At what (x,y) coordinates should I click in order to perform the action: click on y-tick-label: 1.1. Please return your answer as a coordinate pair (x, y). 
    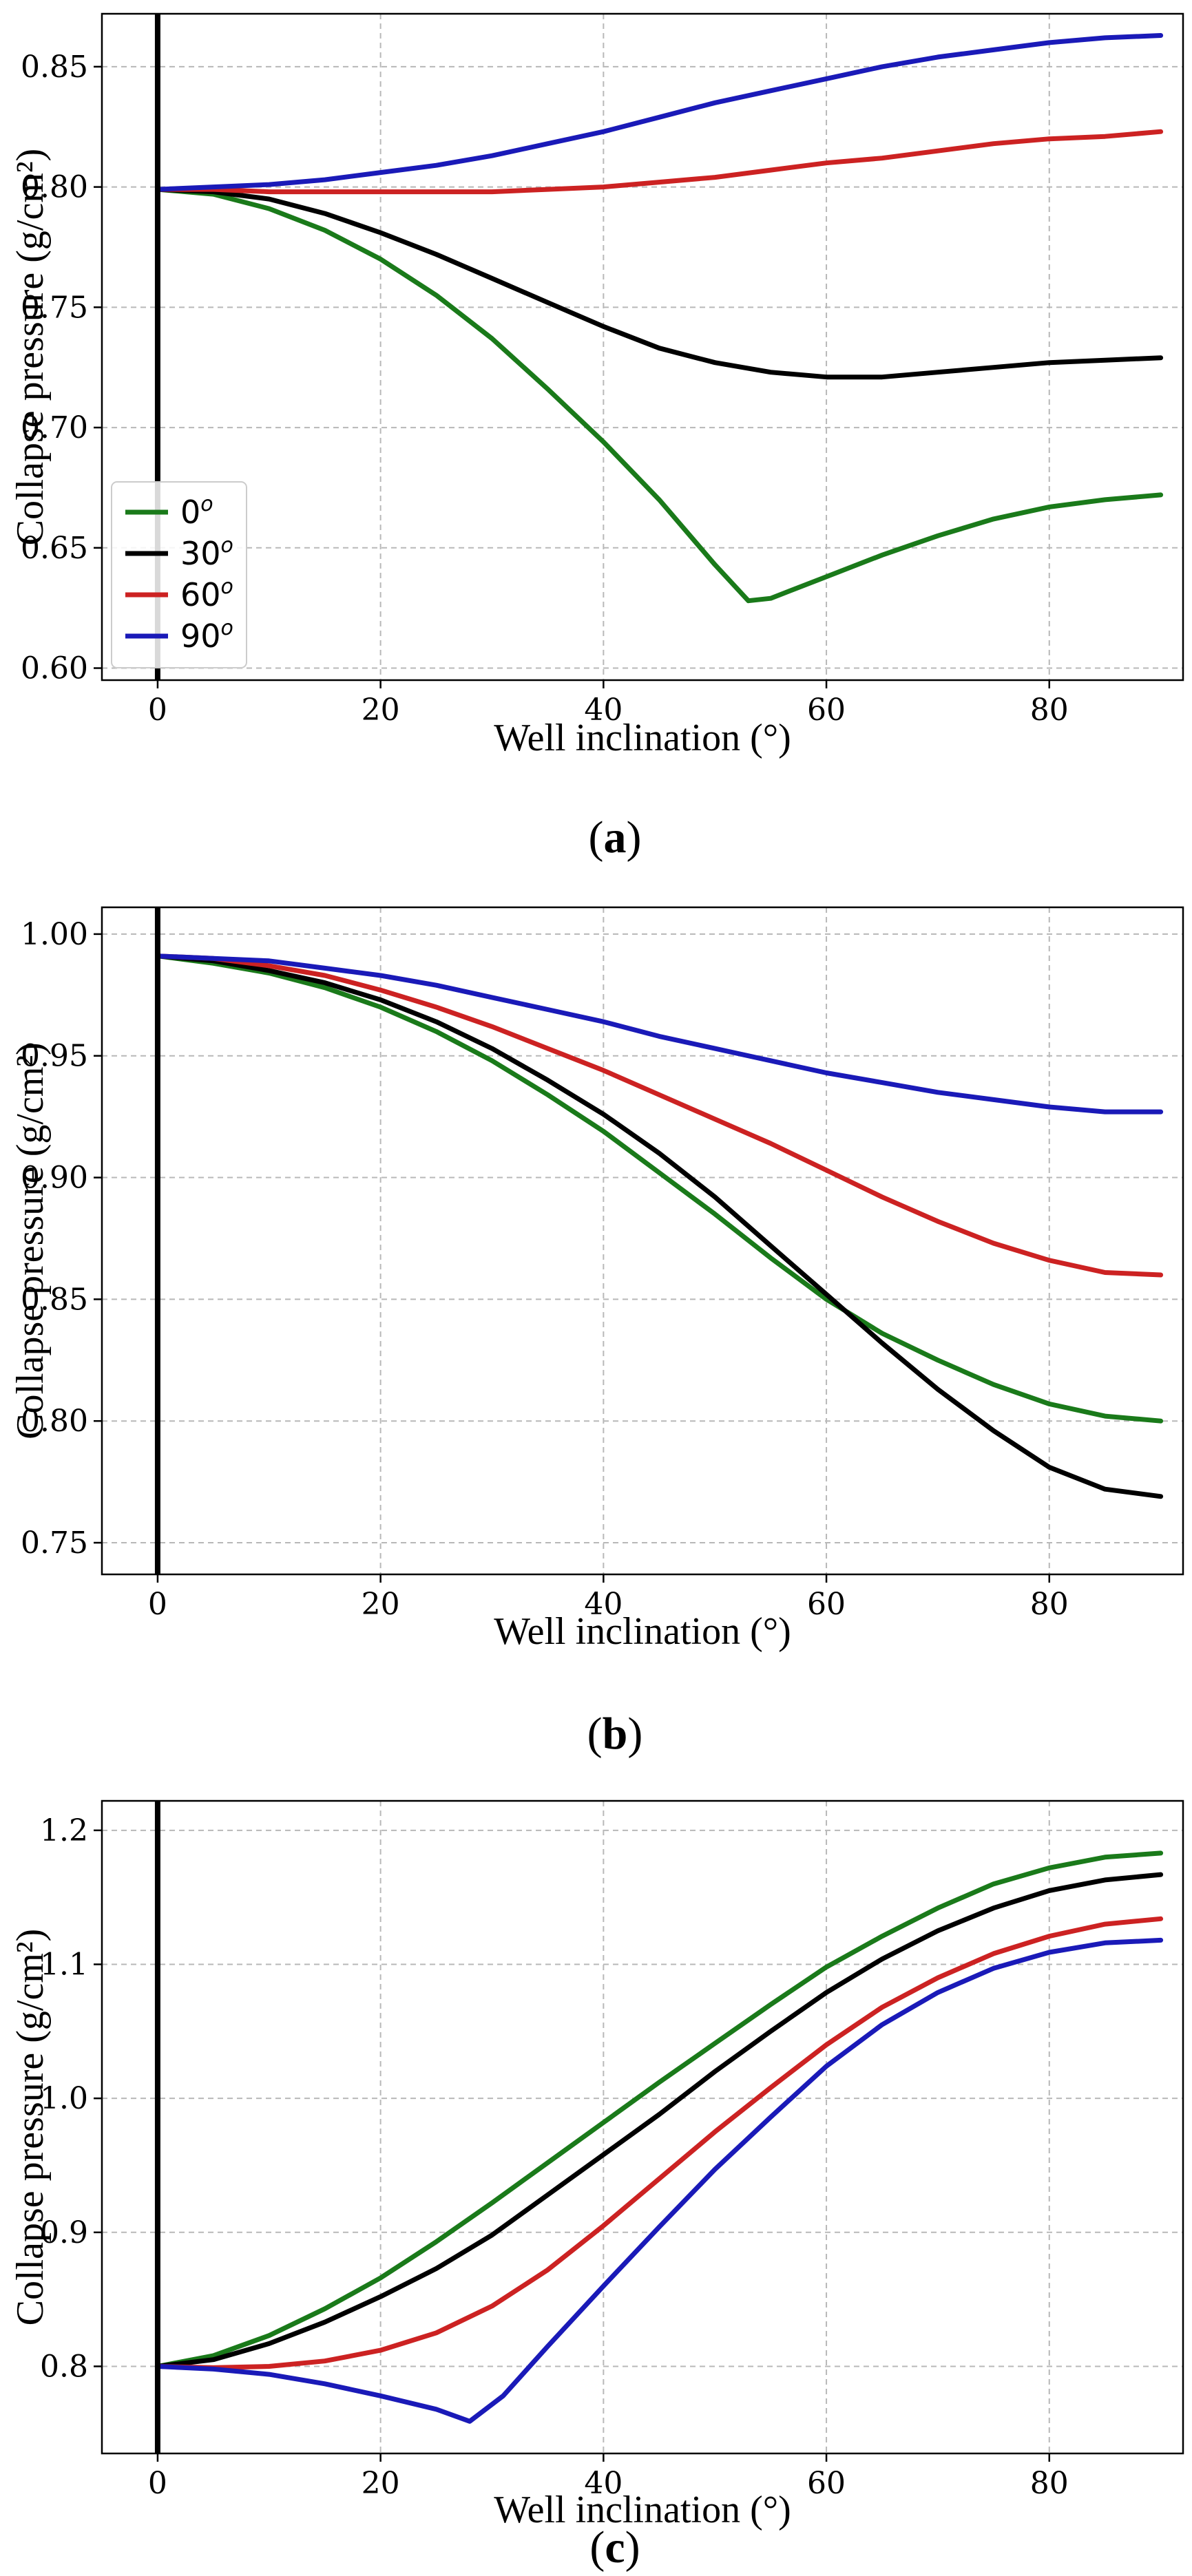
    Looking at the image, I should click on (64, 1965).